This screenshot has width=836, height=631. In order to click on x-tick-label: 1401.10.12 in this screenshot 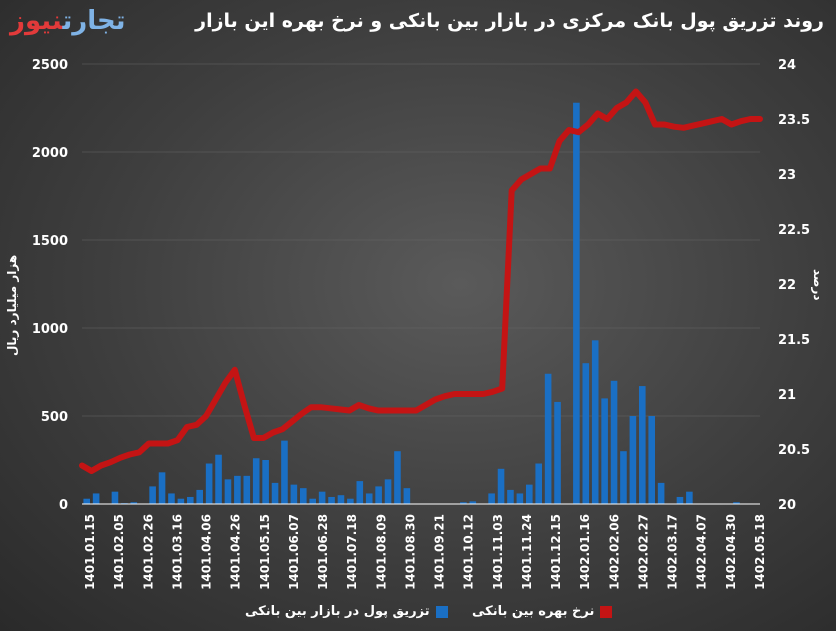, I will do `click(469, 552)`.